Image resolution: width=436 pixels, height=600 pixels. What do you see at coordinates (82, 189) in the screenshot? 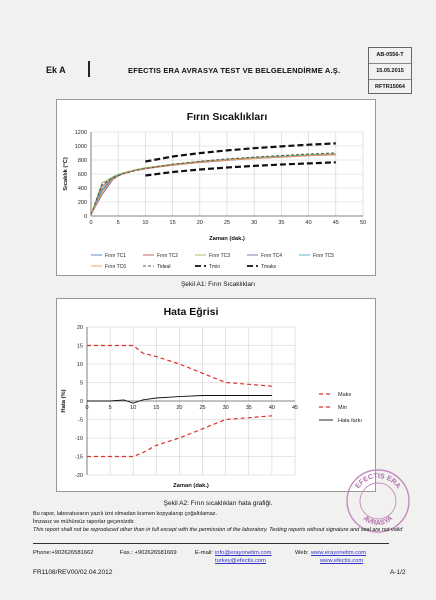
I see `y-tick-label: 400` at bounding box center [82, 189].